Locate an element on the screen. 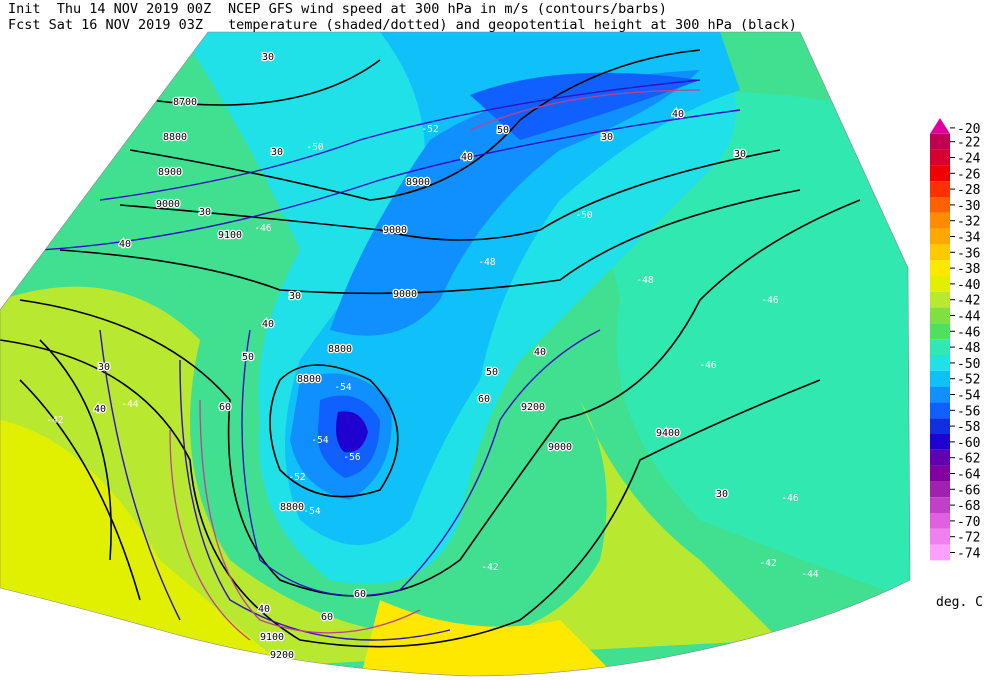 The height and width of the screenshot is (680, 1000). legend-label: -56 is located at coordinates (968, 411).